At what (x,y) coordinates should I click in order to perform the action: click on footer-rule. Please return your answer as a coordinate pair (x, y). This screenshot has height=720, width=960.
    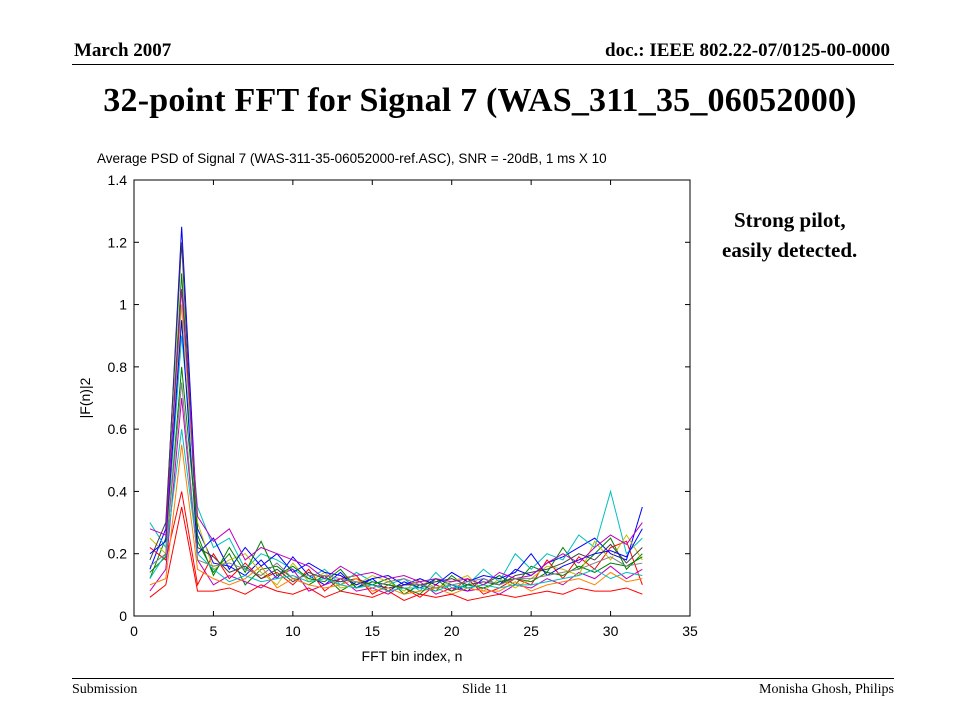
    Looking at the image, I should click on (483, 678).